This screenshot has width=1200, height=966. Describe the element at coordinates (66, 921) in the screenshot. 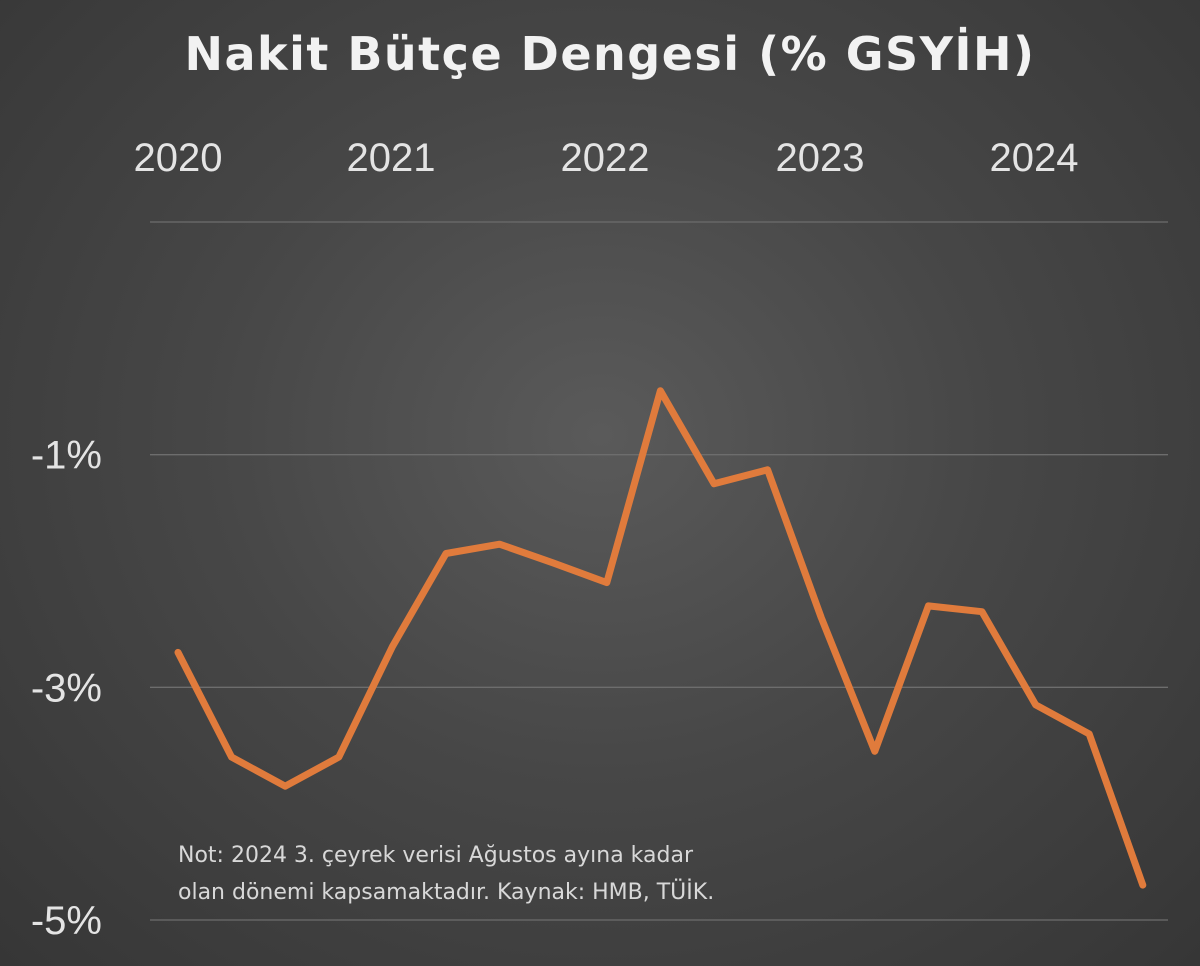

I see `y-tick-label: -5%` at that location.